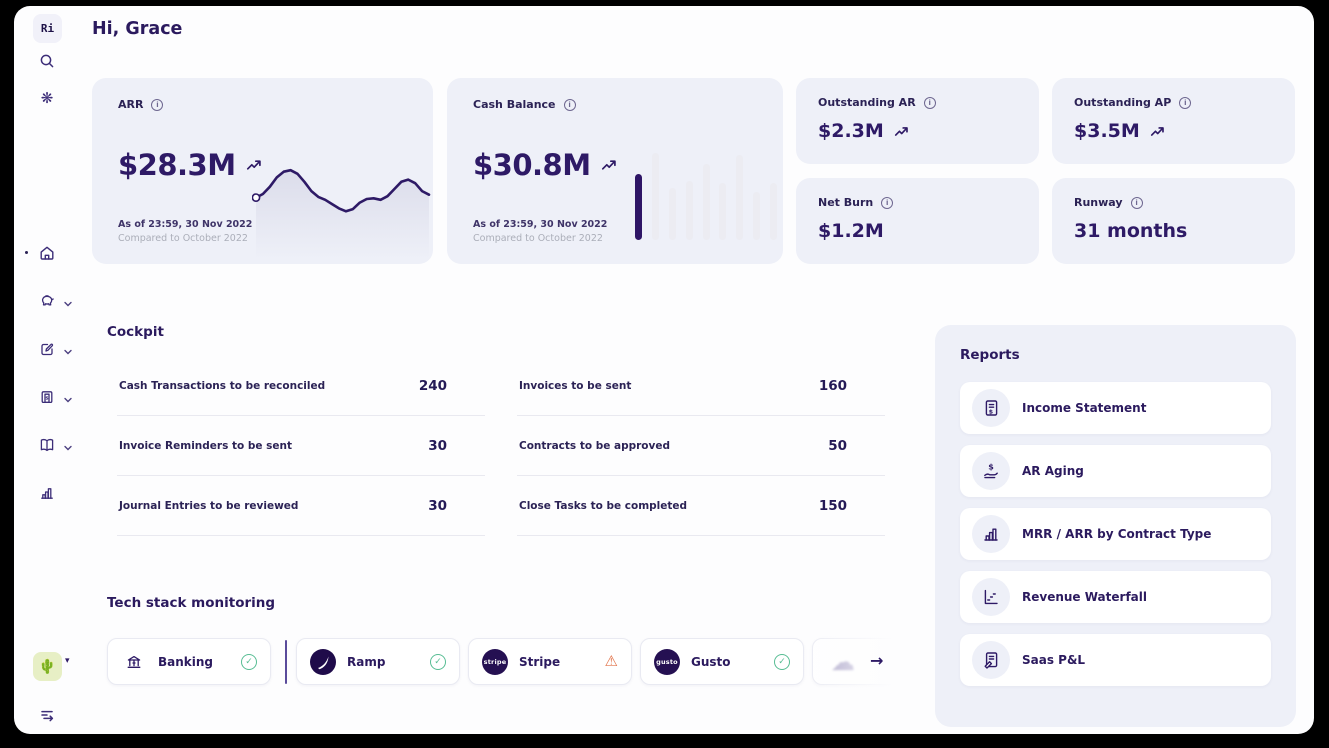  Describe the element at coordinates (432, 385) in the screenshot. I see `task-count: 240` at that location.